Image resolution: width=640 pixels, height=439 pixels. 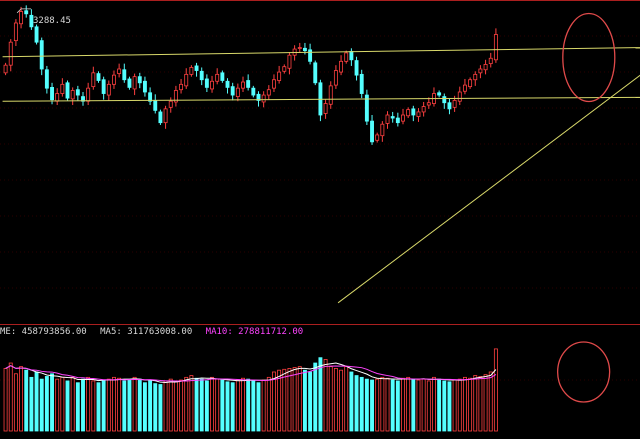 What do you see at coordinates (583, 372) in the screenshot?
I see `volume-highlight-ellipse` at bounding box center [583, 372].